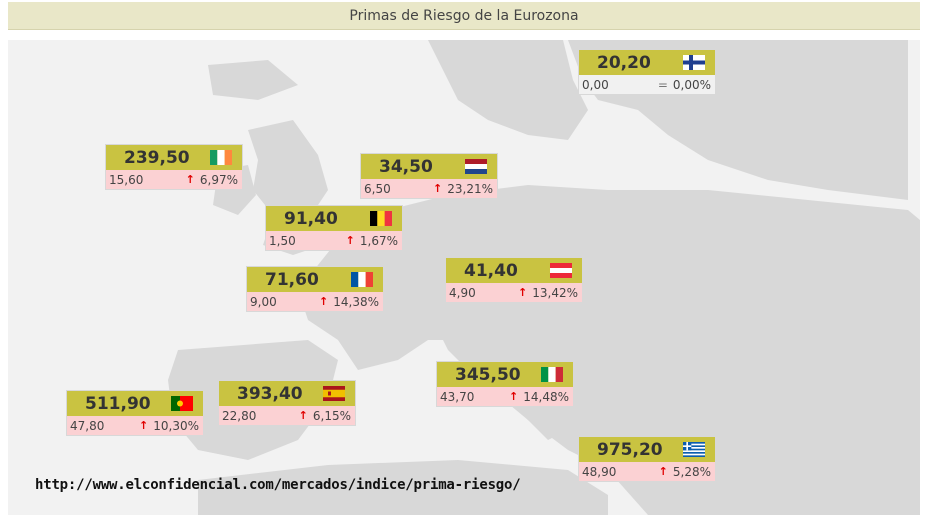 The width and height of the screenshot is (928, 515). What do you see at coordinates (488, 374) in the screenshot?
I see `risk-premium-value: 345,50` at bounding box center [488, 374].